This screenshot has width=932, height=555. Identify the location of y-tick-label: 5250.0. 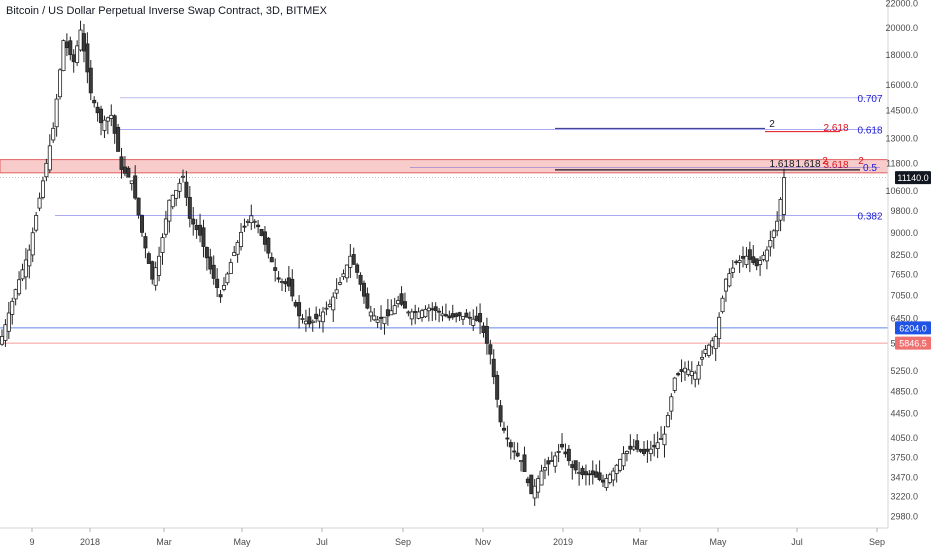
(904, 371).